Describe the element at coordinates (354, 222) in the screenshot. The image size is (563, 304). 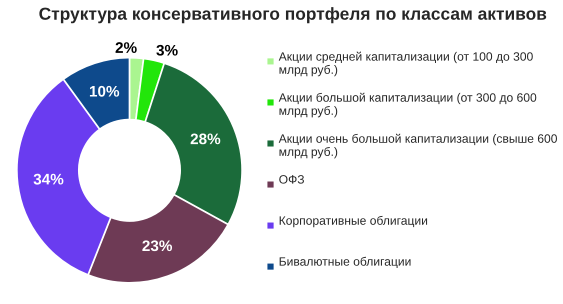
I see `legend-label: Корпоративные облигации` at that location.